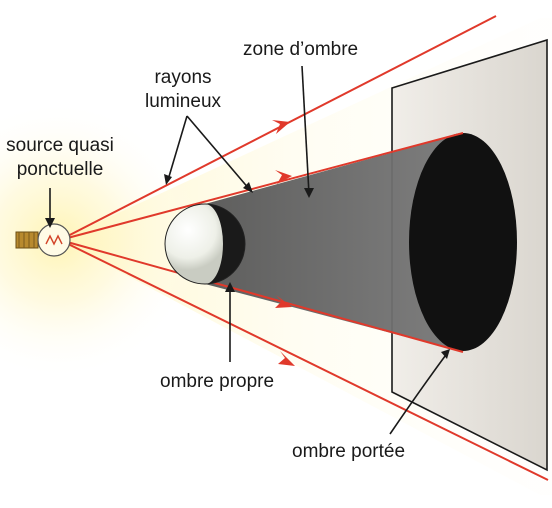 Image resolution: width=552 pixels, height=508 pixels. What do you see at coordinates (183, 101) in the screenshot?
I see `rayons-line2: lumineux` at bounding box center [183, 101].